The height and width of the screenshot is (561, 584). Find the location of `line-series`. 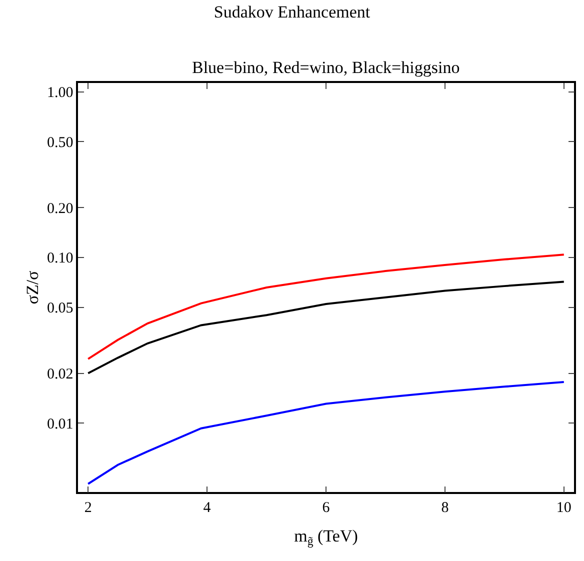

line-series is located at coordinates (326, 327).